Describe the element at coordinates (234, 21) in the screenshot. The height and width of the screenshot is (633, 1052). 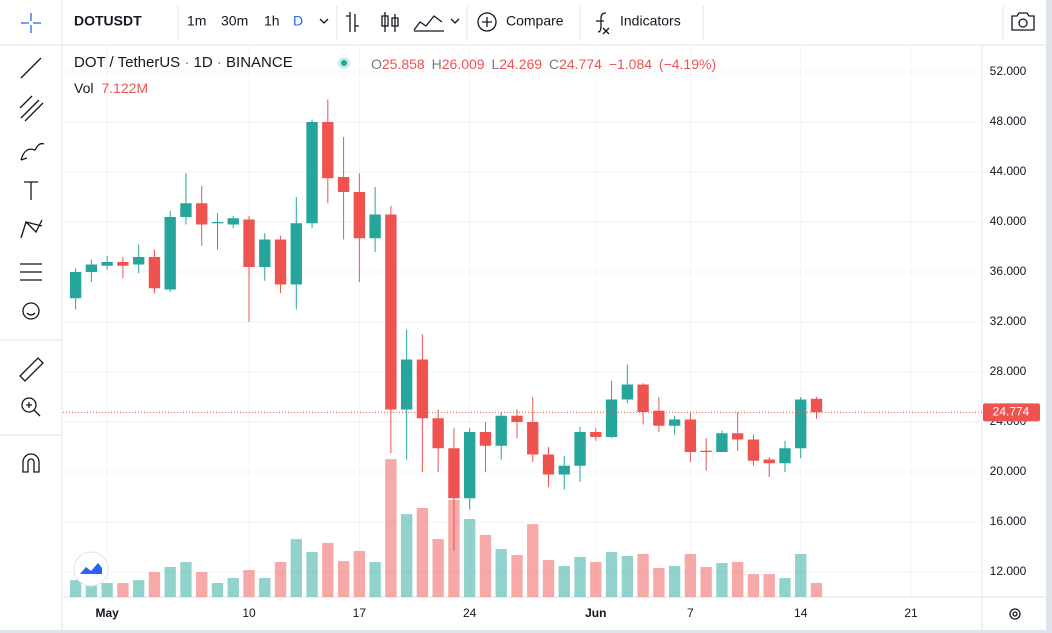
I see `interval: 30m` at that location.